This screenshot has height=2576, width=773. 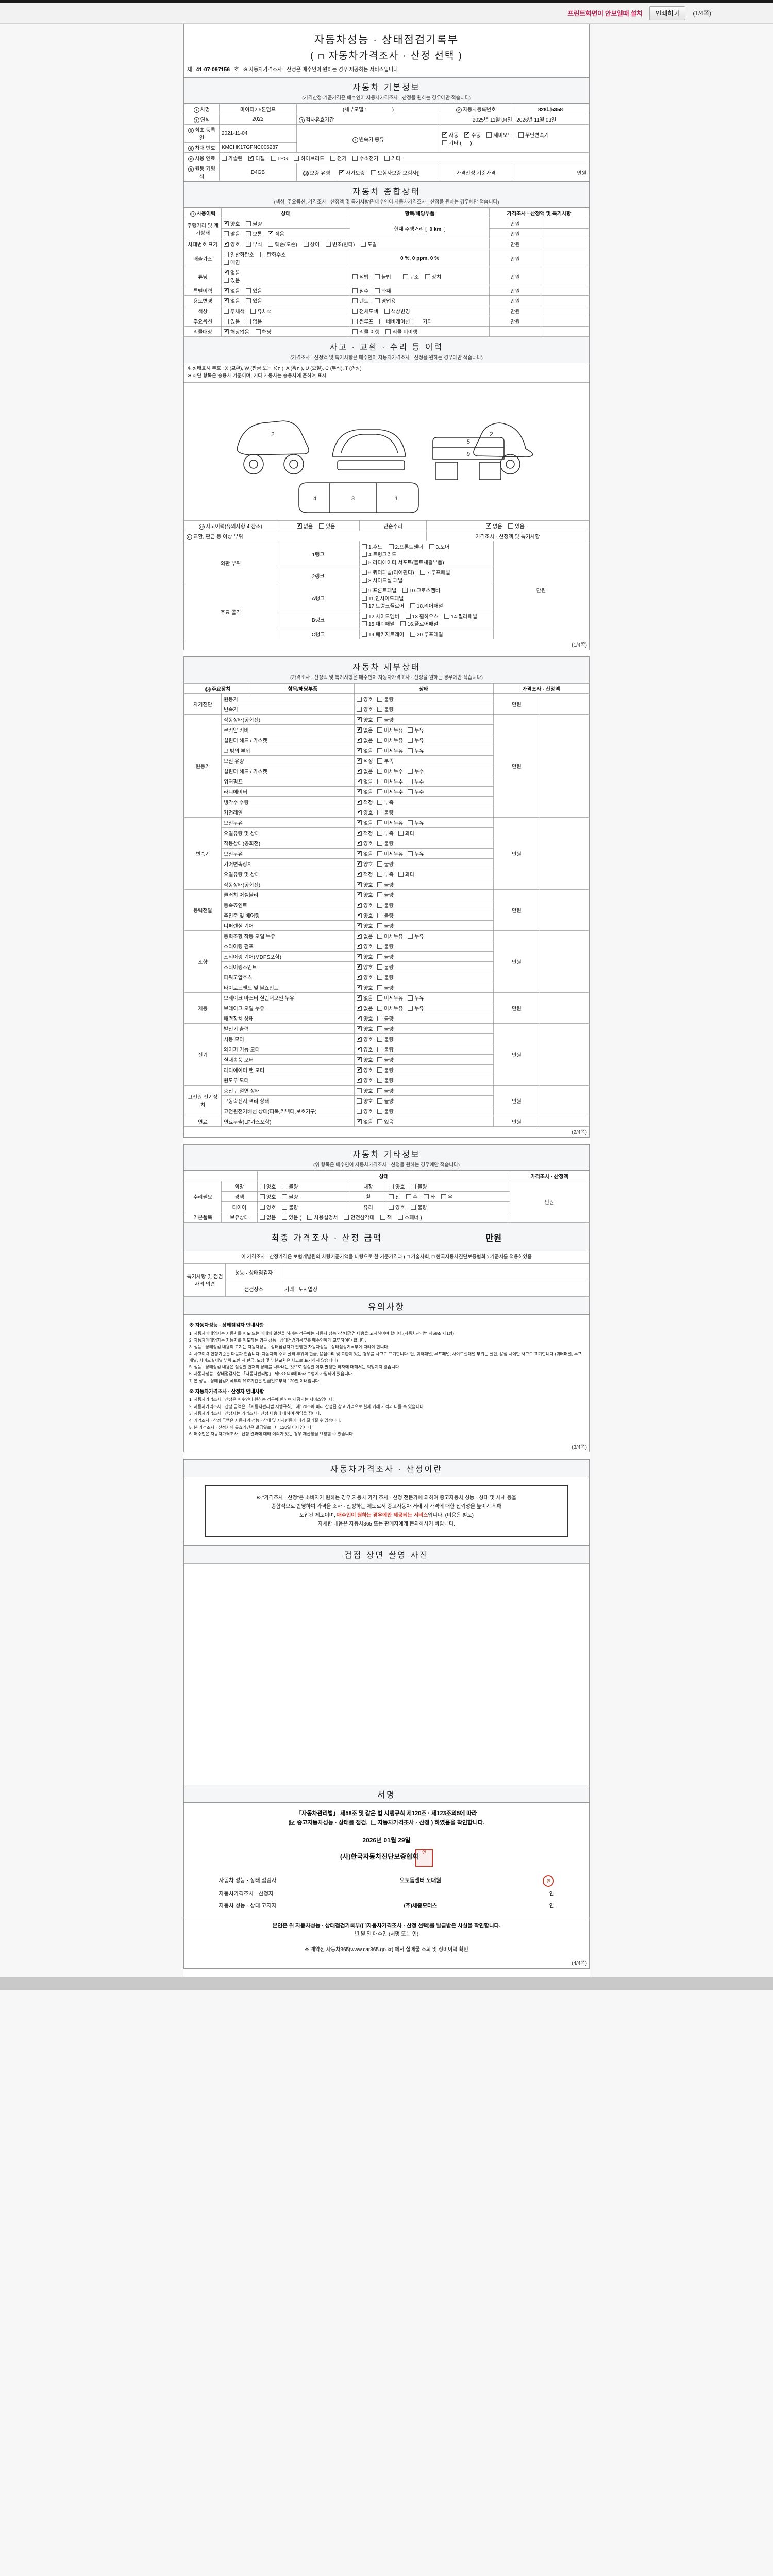 I want to click on trans-opt-3: 무단변속기, so click(x=533, y=135).